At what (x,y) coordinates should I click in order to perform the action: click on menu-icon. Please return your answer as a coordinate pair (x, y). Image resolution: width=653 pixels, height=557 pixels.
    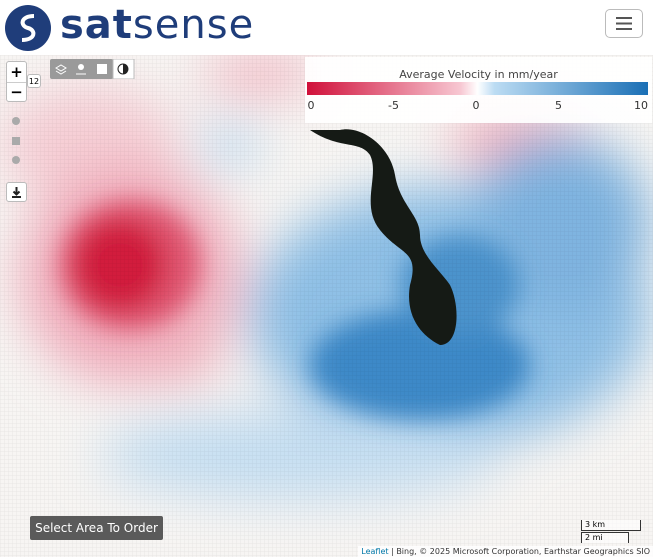
    Looking at the image, I should click on (624, 23).